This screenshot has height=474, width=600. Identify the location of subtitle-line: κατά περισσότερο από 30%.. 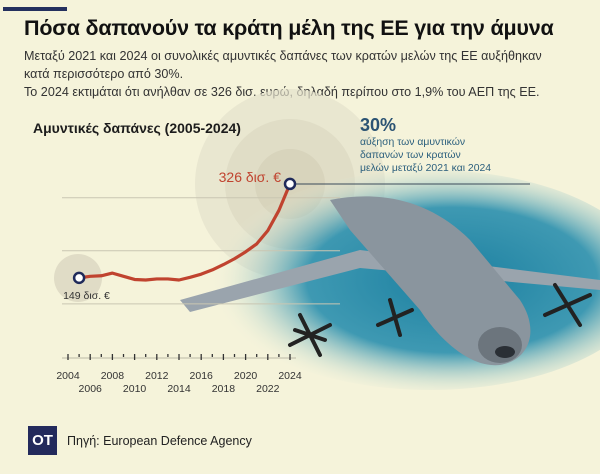
(104, 74).